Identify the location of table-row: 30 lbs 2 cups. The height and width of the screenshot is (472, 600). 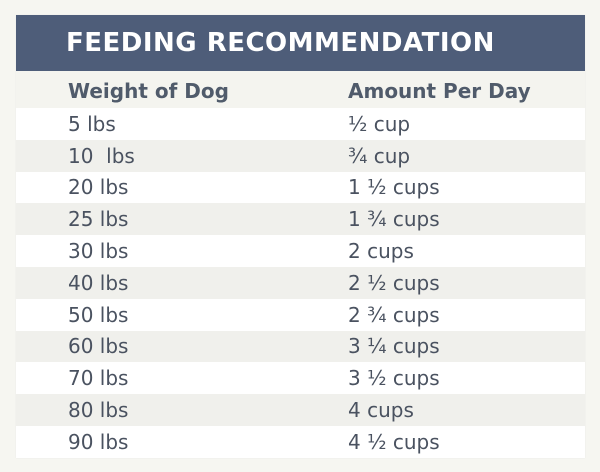
(300, 251).